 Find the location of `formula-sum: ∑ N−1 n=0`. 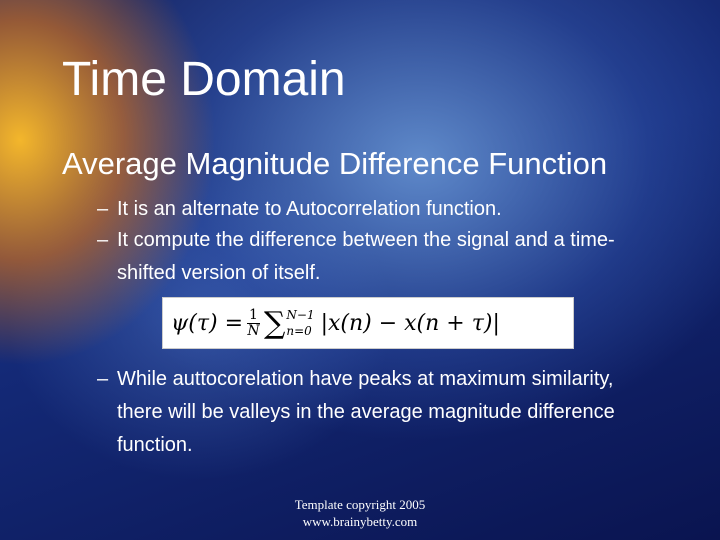

formula-sum: ∑ N−1 n=0 is located at coordinates (289, 323).